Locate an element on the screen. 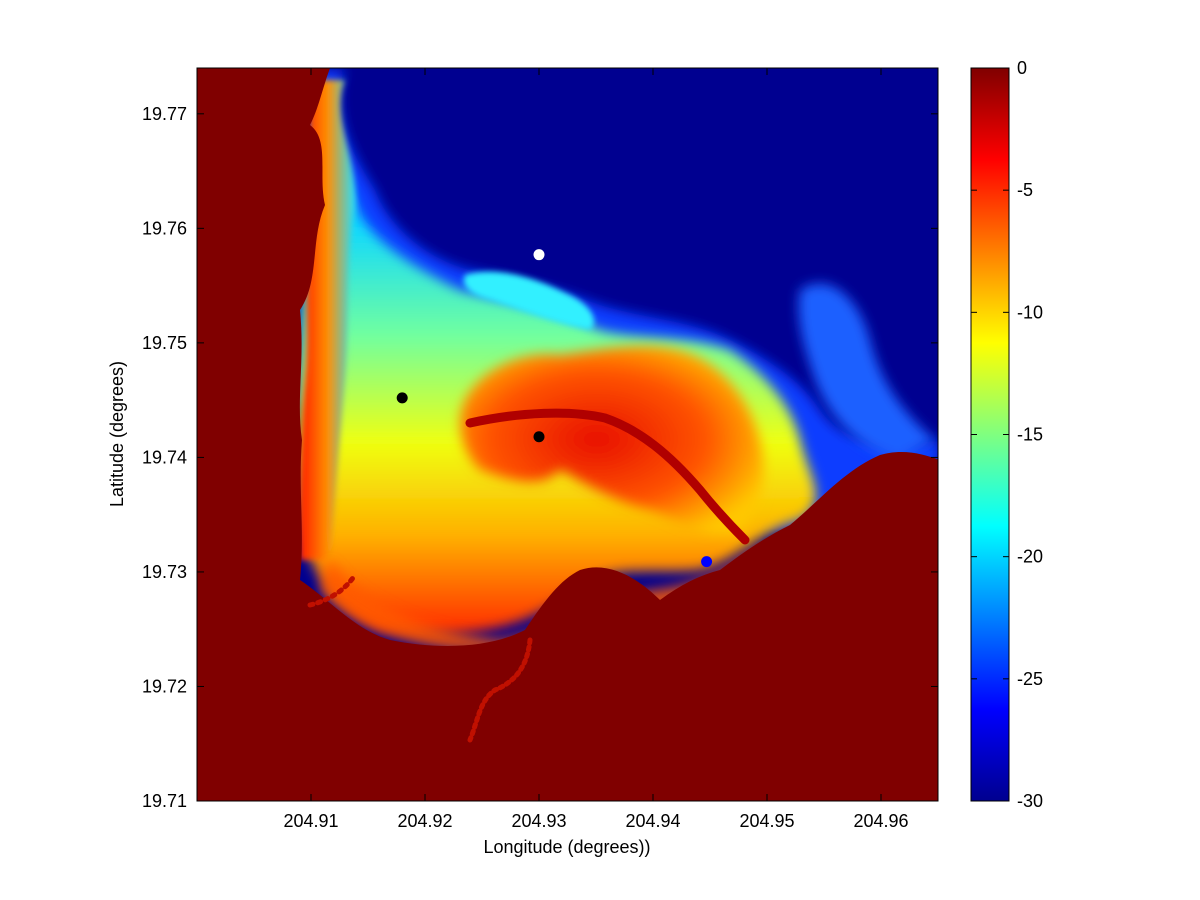  x-tick-label: 204.94 is located at coordinates (652, 821).